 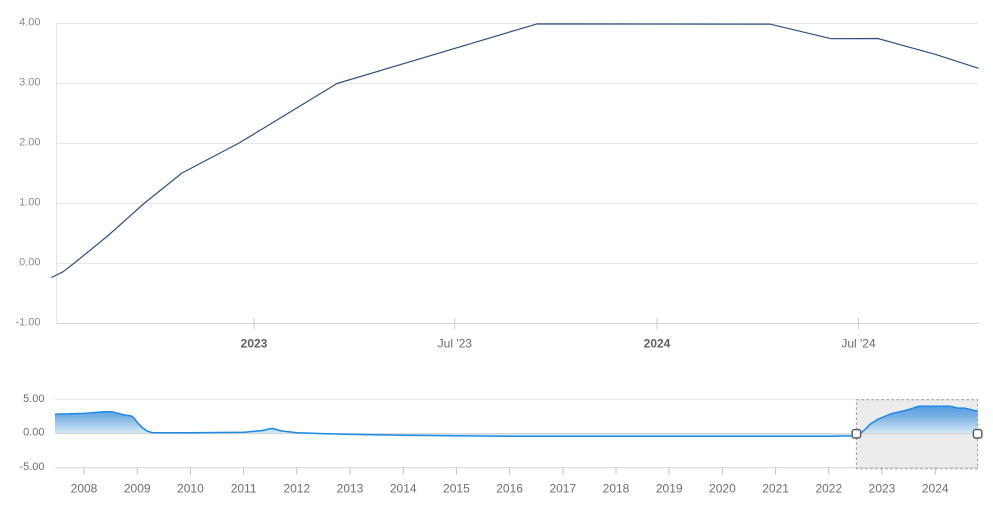 I want to click on svg-text: 2011, so click(x=244, y=489).